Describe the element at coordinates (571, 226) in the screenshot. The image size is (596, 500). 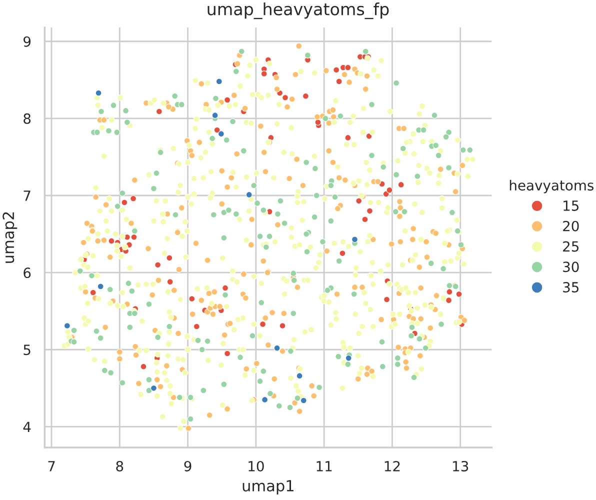
I see `legend-label: 20` at that location.